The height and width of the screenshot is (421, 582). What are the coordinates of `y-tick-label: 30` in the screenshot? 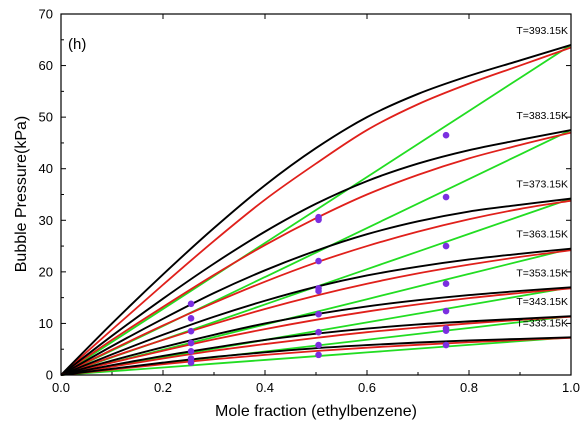 It's located at (46, 220).